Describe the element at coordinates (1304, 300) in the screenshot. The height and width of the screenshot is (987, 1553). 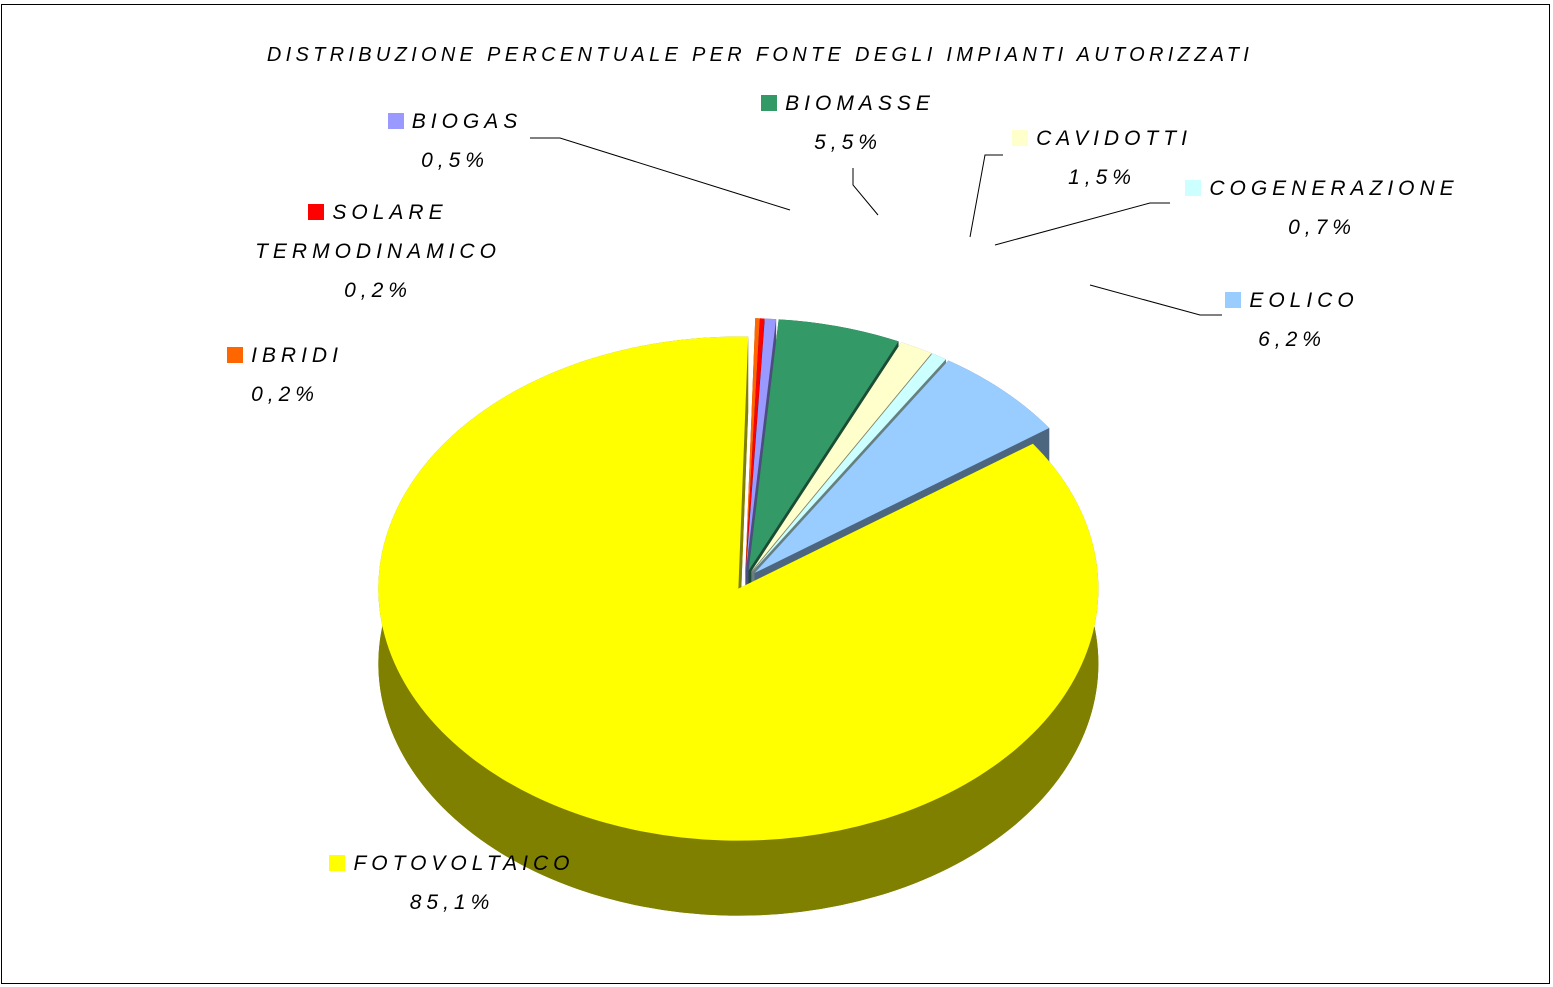
I see `category-label: EOLICO` at that location.